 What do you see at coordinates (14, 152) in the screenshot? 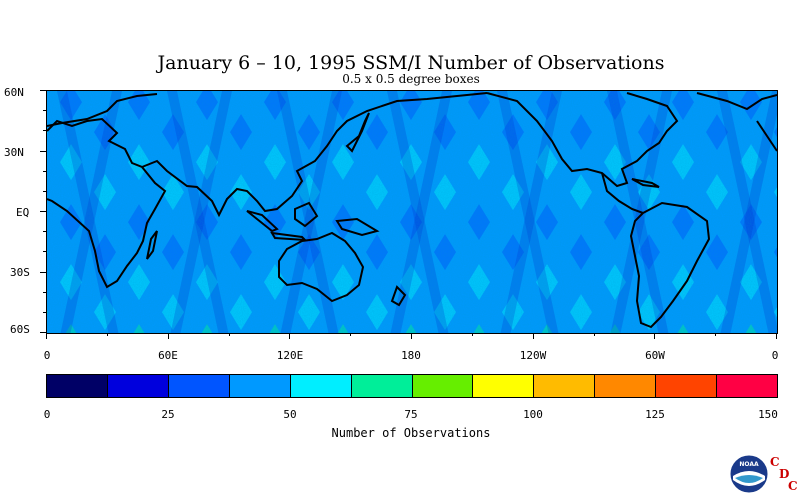
I see `lat-label-30n: 30N` at bounding box center [14, 152].